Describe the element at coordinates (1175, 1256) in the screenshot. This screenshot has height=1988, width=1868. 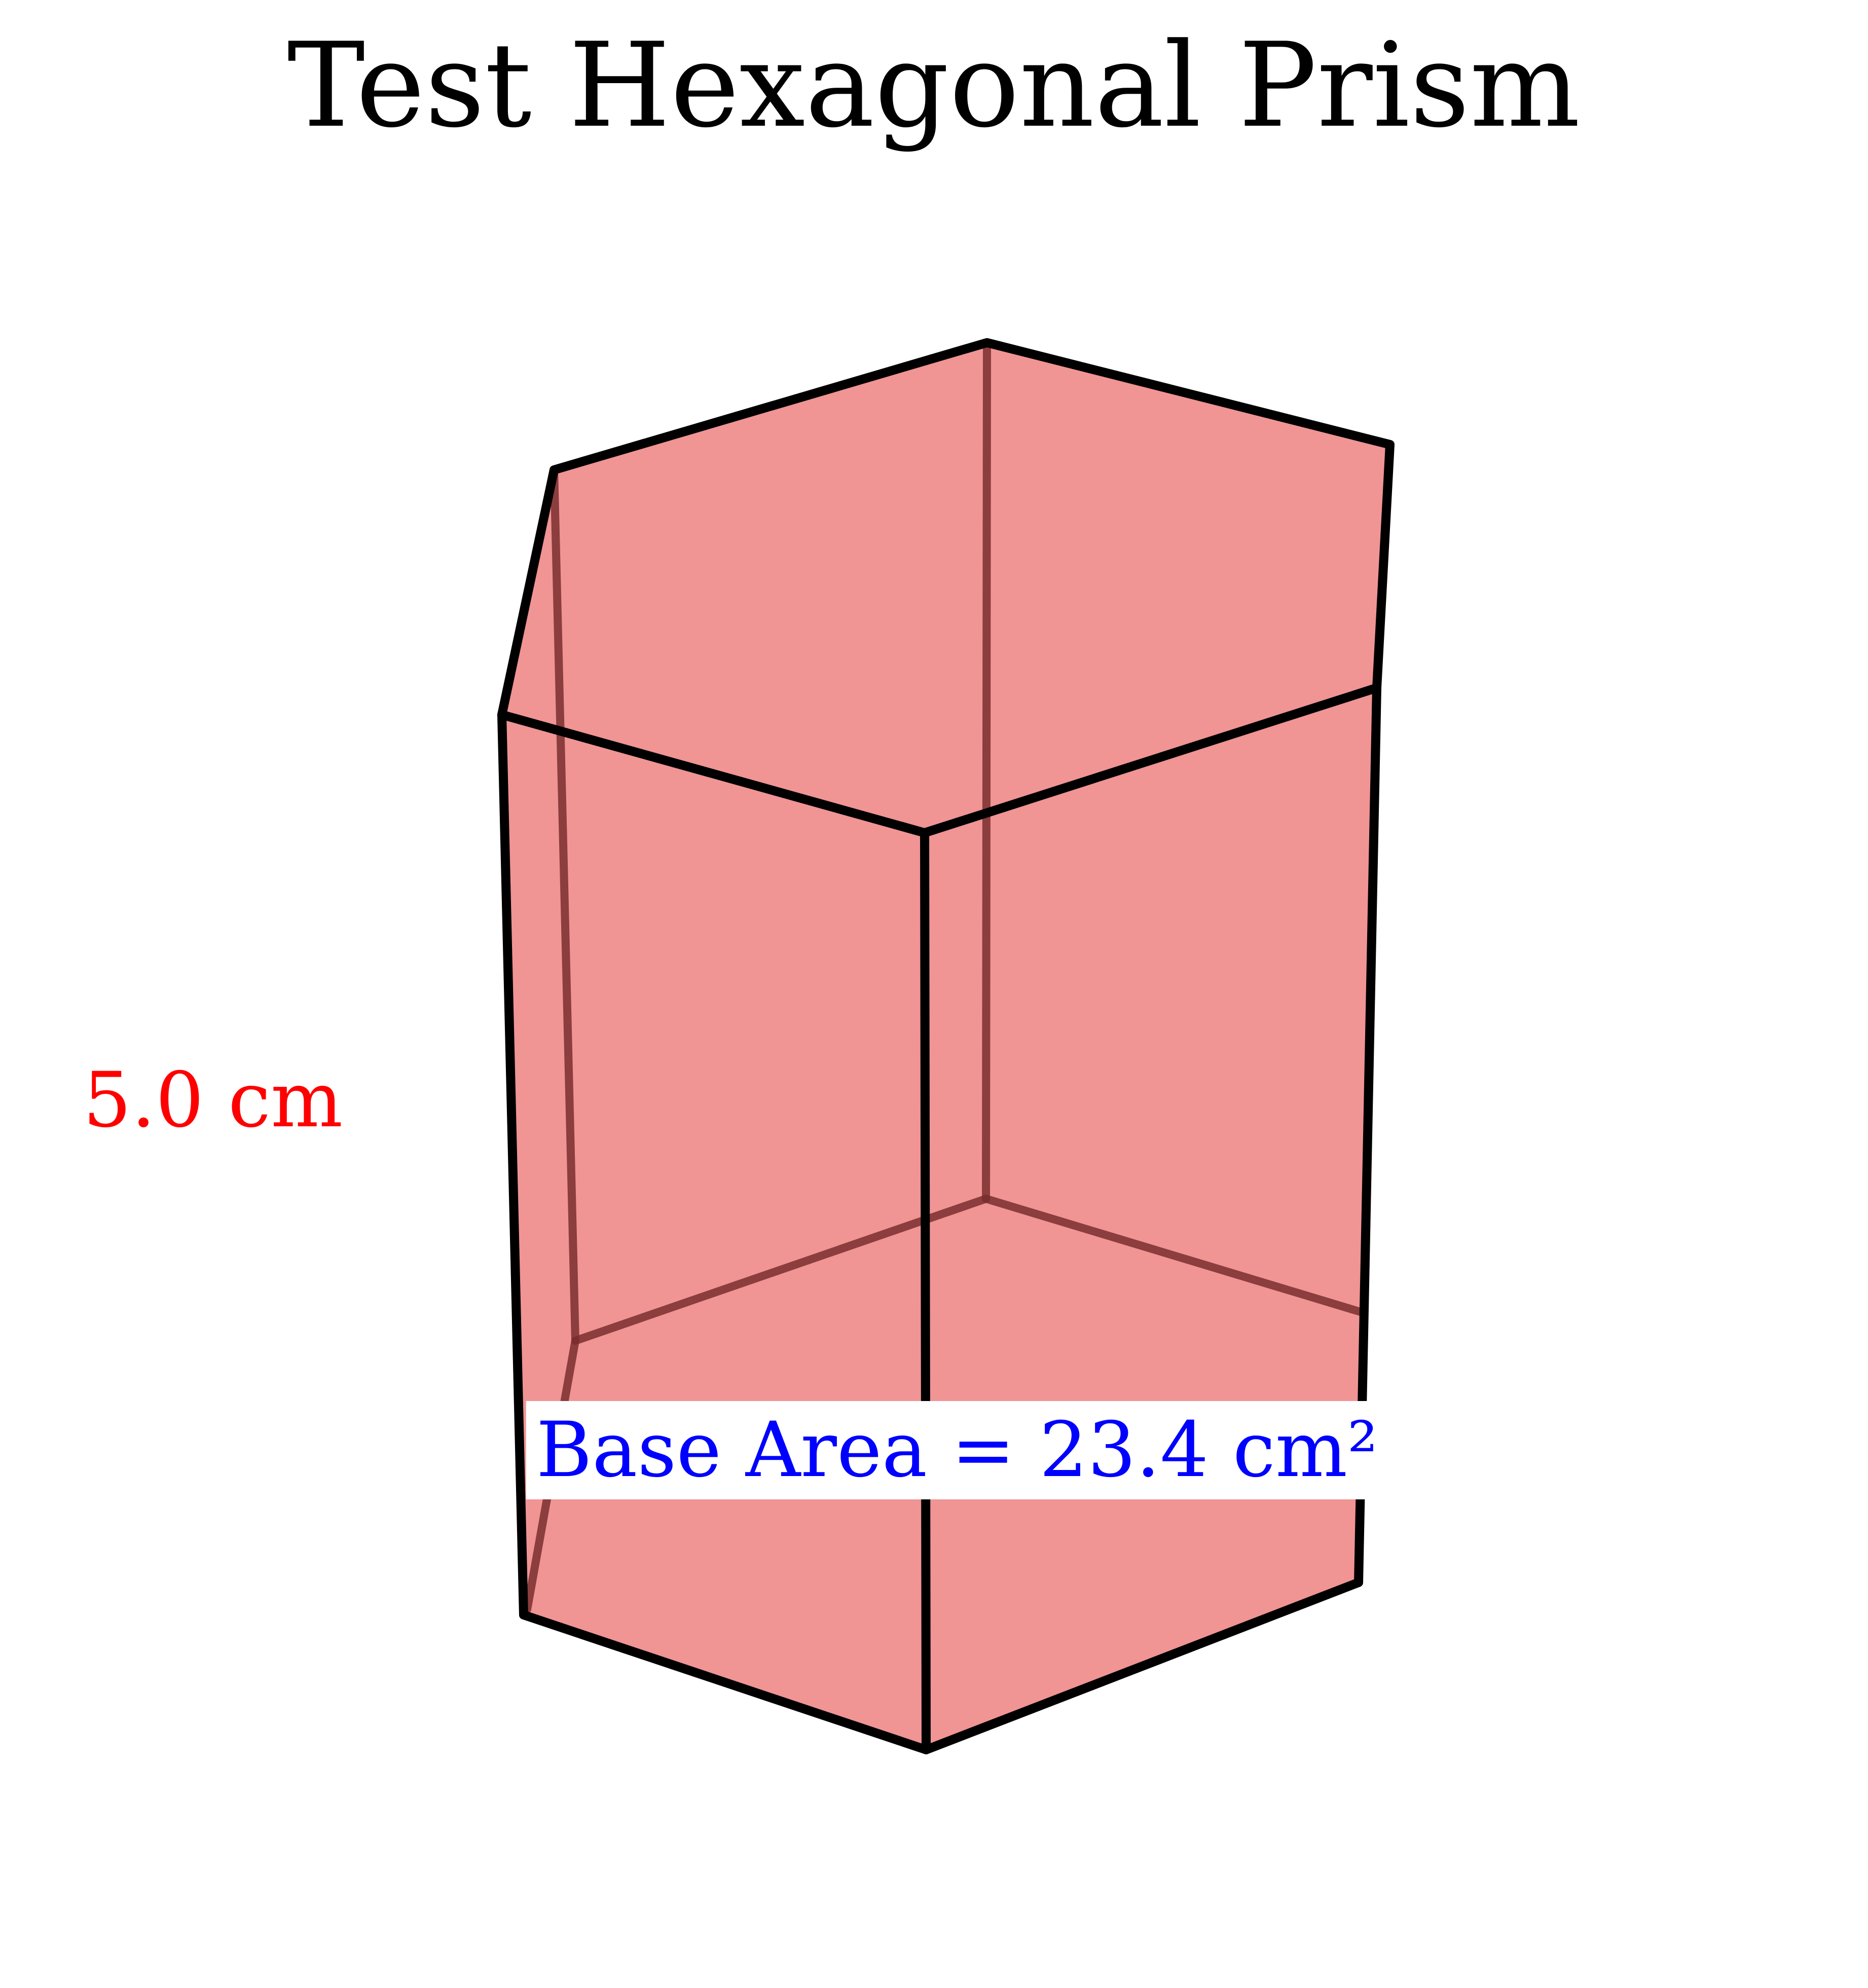
I see `hidden-edge-bottom-back-right` at that location.